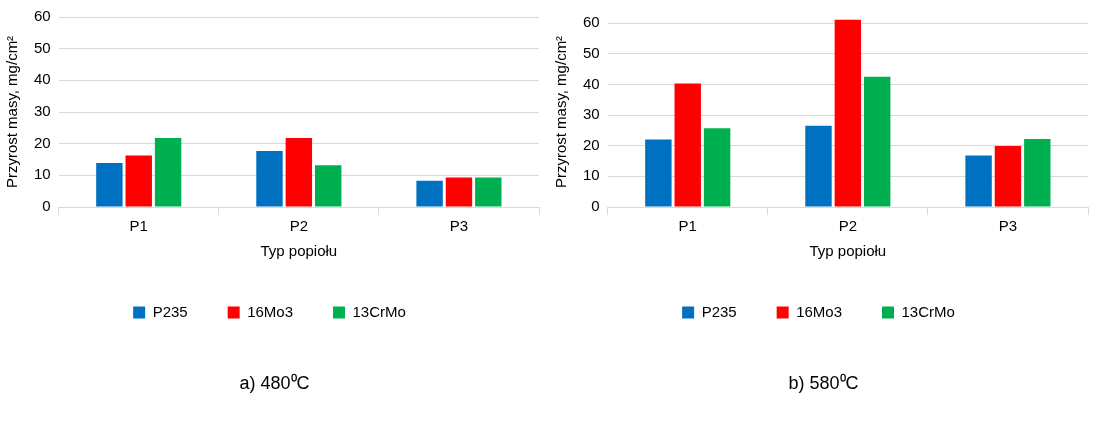 This screenshot has width=1099, height=423. What do you see at coordinates (274, 383) in the screenshot?
I see `text: a) 480⁰C` at bounding box center [274, 383].